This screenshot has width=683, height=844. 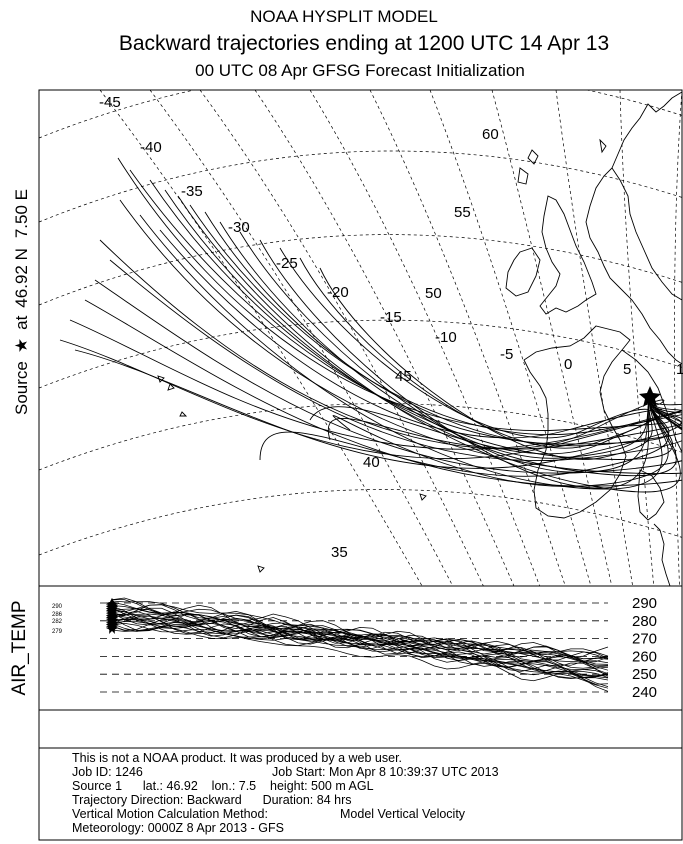 What do you see at coordinates (403, 376) in the screenshot?
I see `lat-label-45: 45` at bounding box center [403, 376].